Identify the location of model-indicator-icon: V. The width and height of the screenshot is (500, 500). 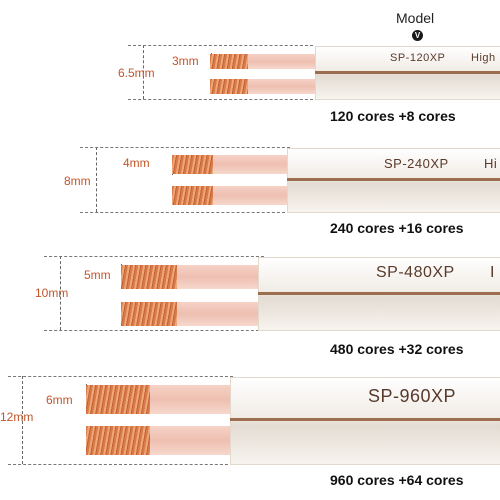
(417, 35).